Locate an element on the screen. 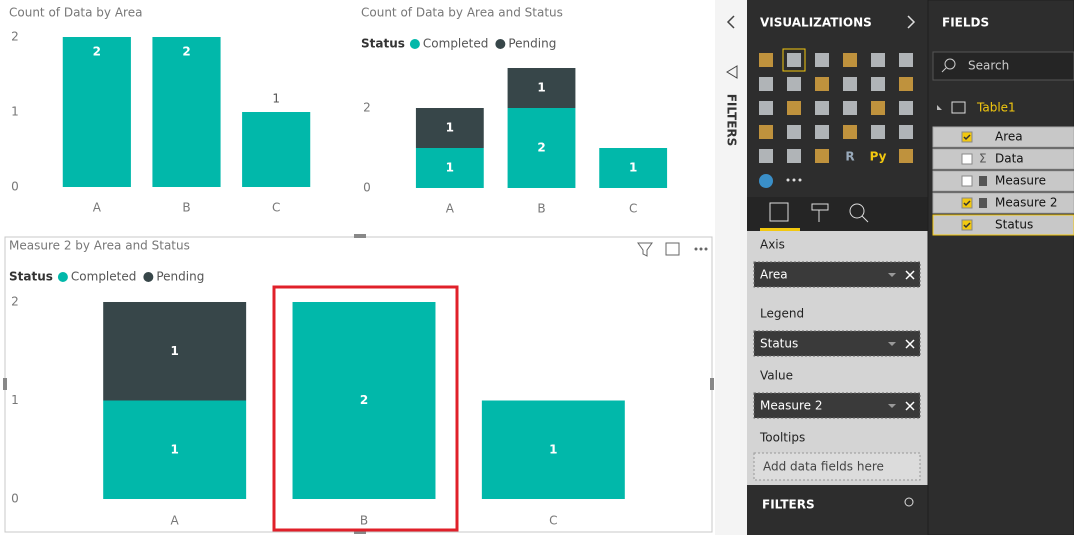  pane-title: FIELDS is located at coordinates (965, 23).